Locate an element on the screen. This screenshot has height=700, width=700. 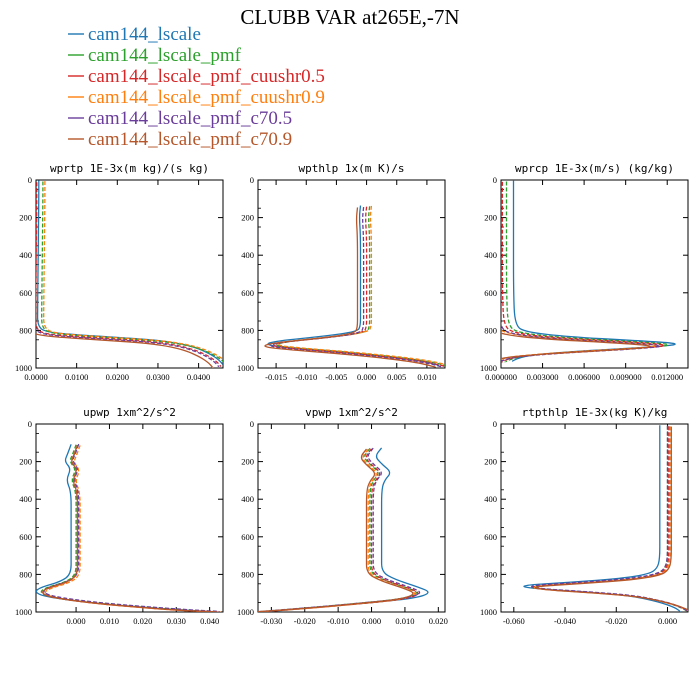
panel-title: rtpthlp 1E-3x(kg K)/kg is located at coordinates (595, 412).